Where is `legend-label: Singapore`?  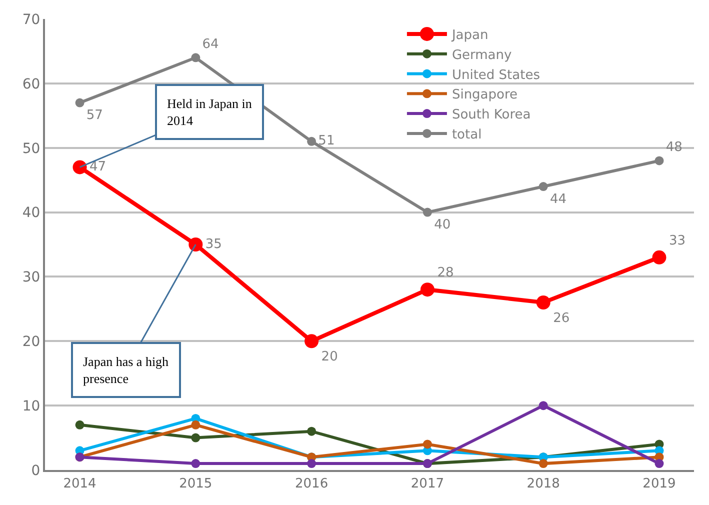 legend-label: Singapore is located at coordinates (485, 95).